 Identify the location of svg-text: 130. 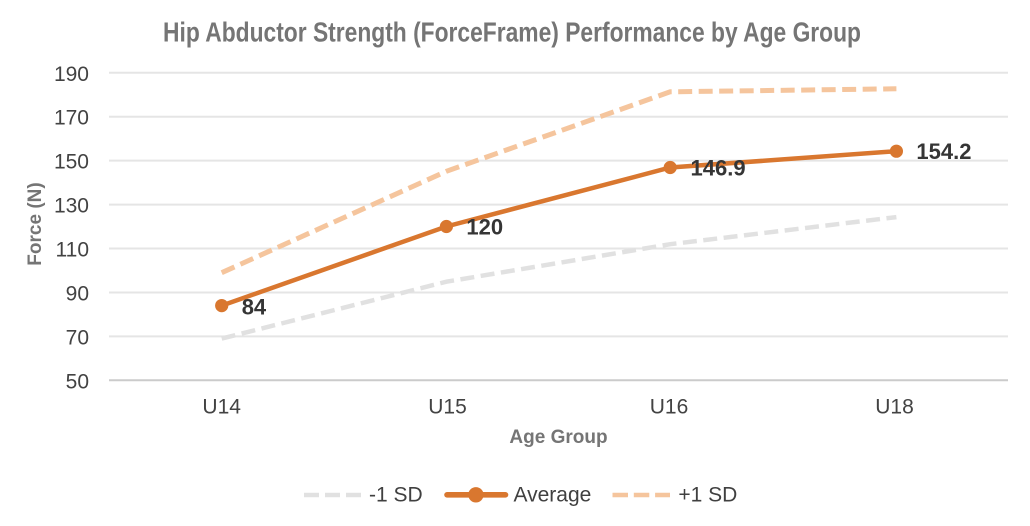
(71, 206).